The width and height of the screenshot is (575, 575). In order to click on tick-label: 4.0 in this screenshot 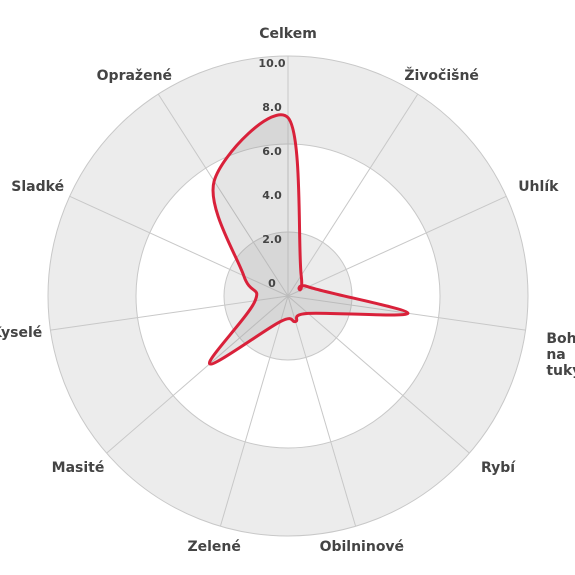, I will do `click(272, 195)`.